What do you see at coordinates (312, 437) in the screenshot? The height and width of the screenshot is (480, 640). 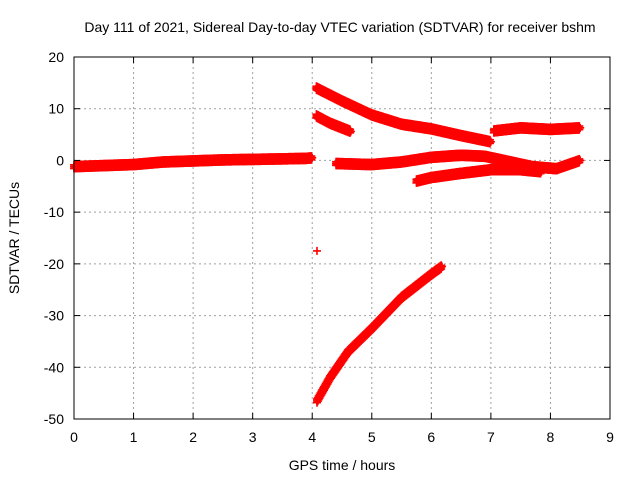 I see `x-tick-label: 4` at bounding box center [312, 437].